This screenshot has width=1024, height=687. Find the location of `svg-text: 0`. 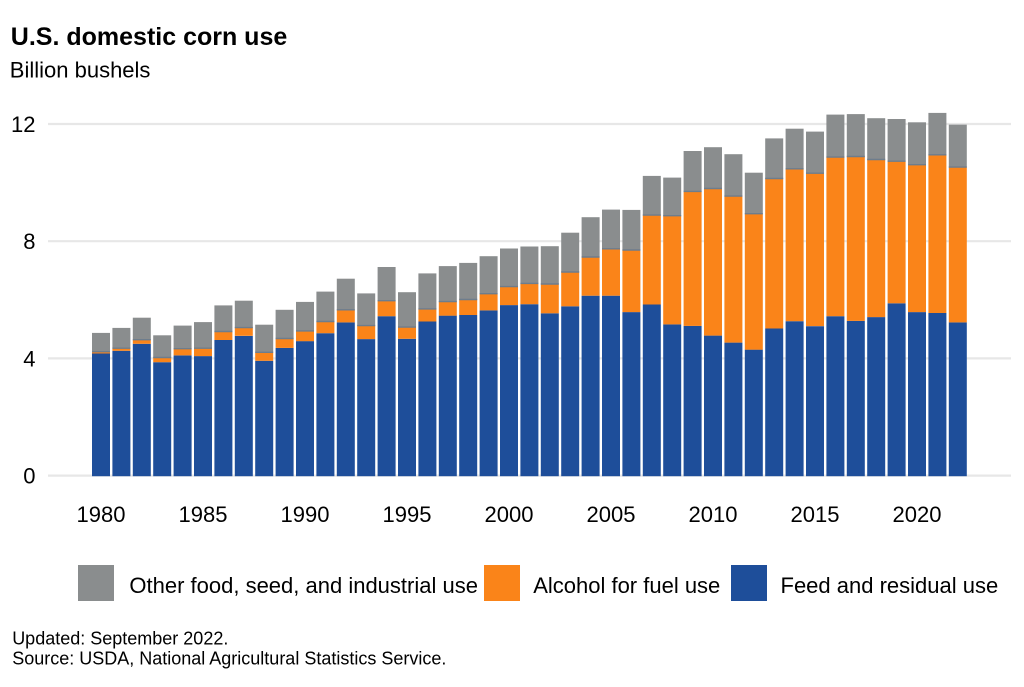

svg-text: 0 is located at coordinates (29, 476).